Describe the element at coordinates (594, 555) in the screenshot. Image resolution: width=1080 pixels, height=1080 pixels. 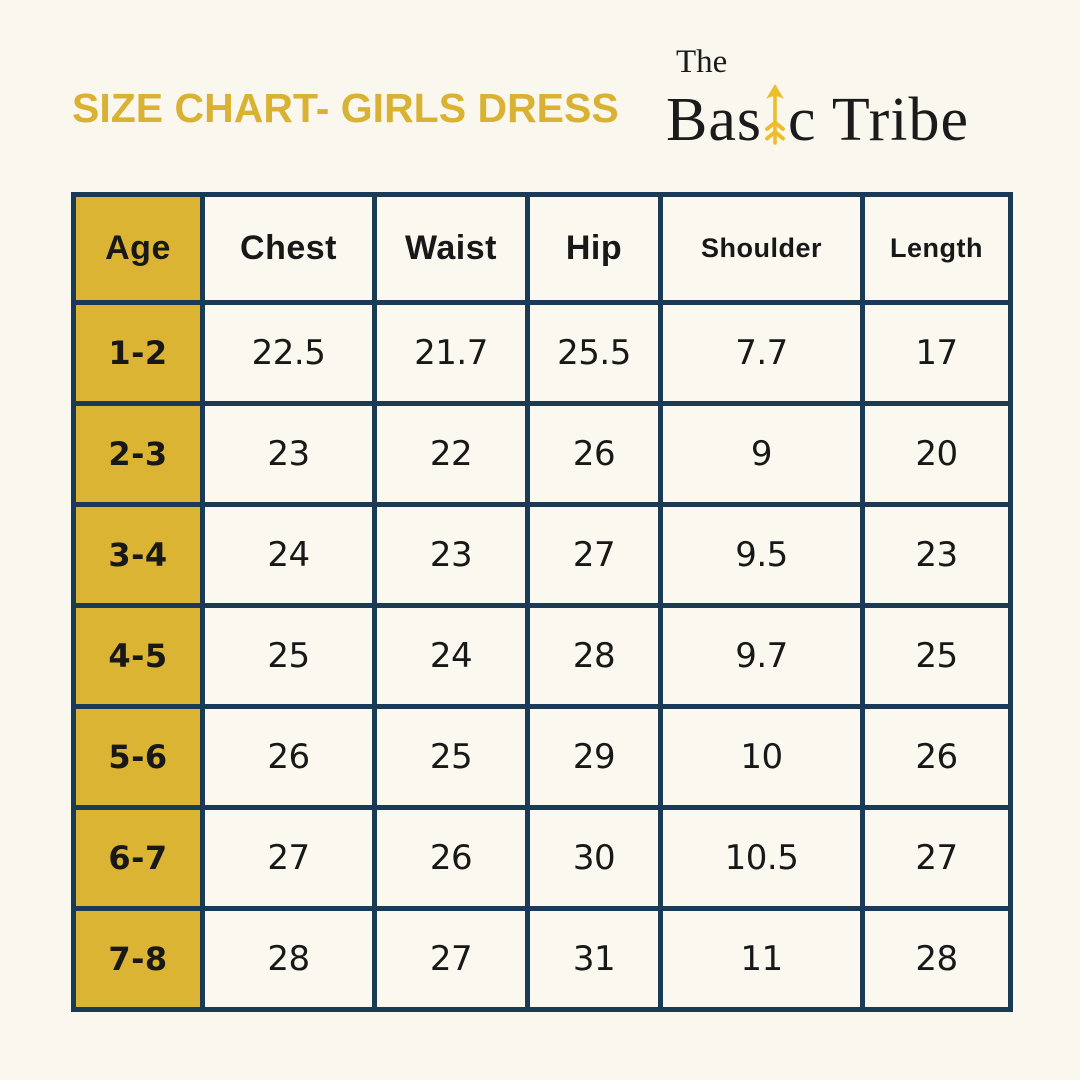
I see `hip-cell: 27` at that location.